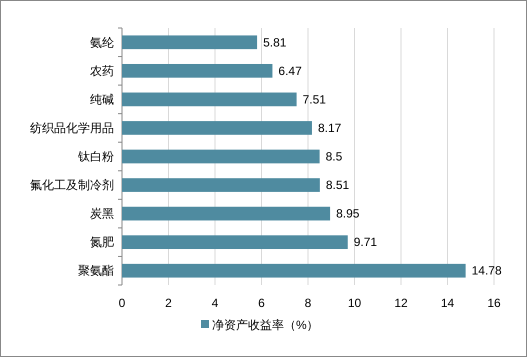 The height and width of the screenshot is (357, 527). I want to click on data-label: 9.71, so click(366, 242).